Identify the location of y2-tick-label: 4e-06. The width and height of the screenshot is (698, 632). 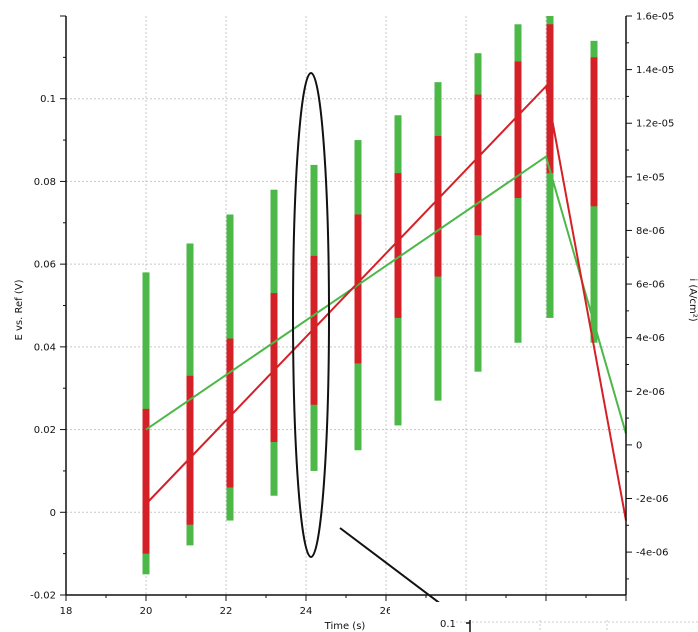
(650, 338).